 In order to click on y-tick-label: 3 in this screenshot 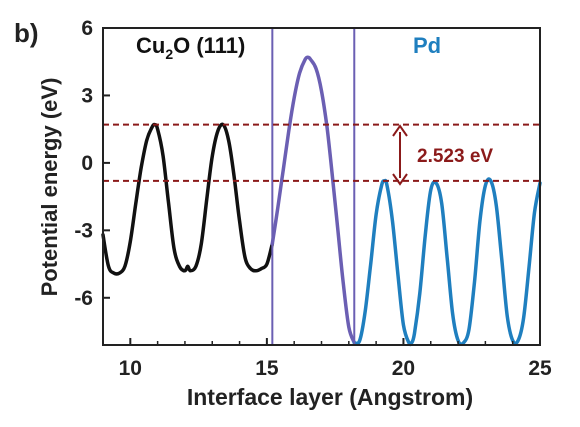, I will do `click(87, 95)`.